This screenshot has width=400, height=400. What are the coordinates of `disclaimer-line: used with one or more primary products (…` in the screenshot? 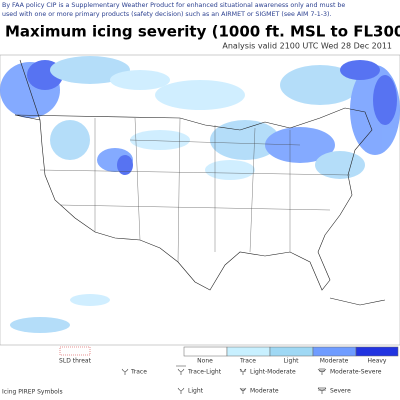 It's located at (167, 14).